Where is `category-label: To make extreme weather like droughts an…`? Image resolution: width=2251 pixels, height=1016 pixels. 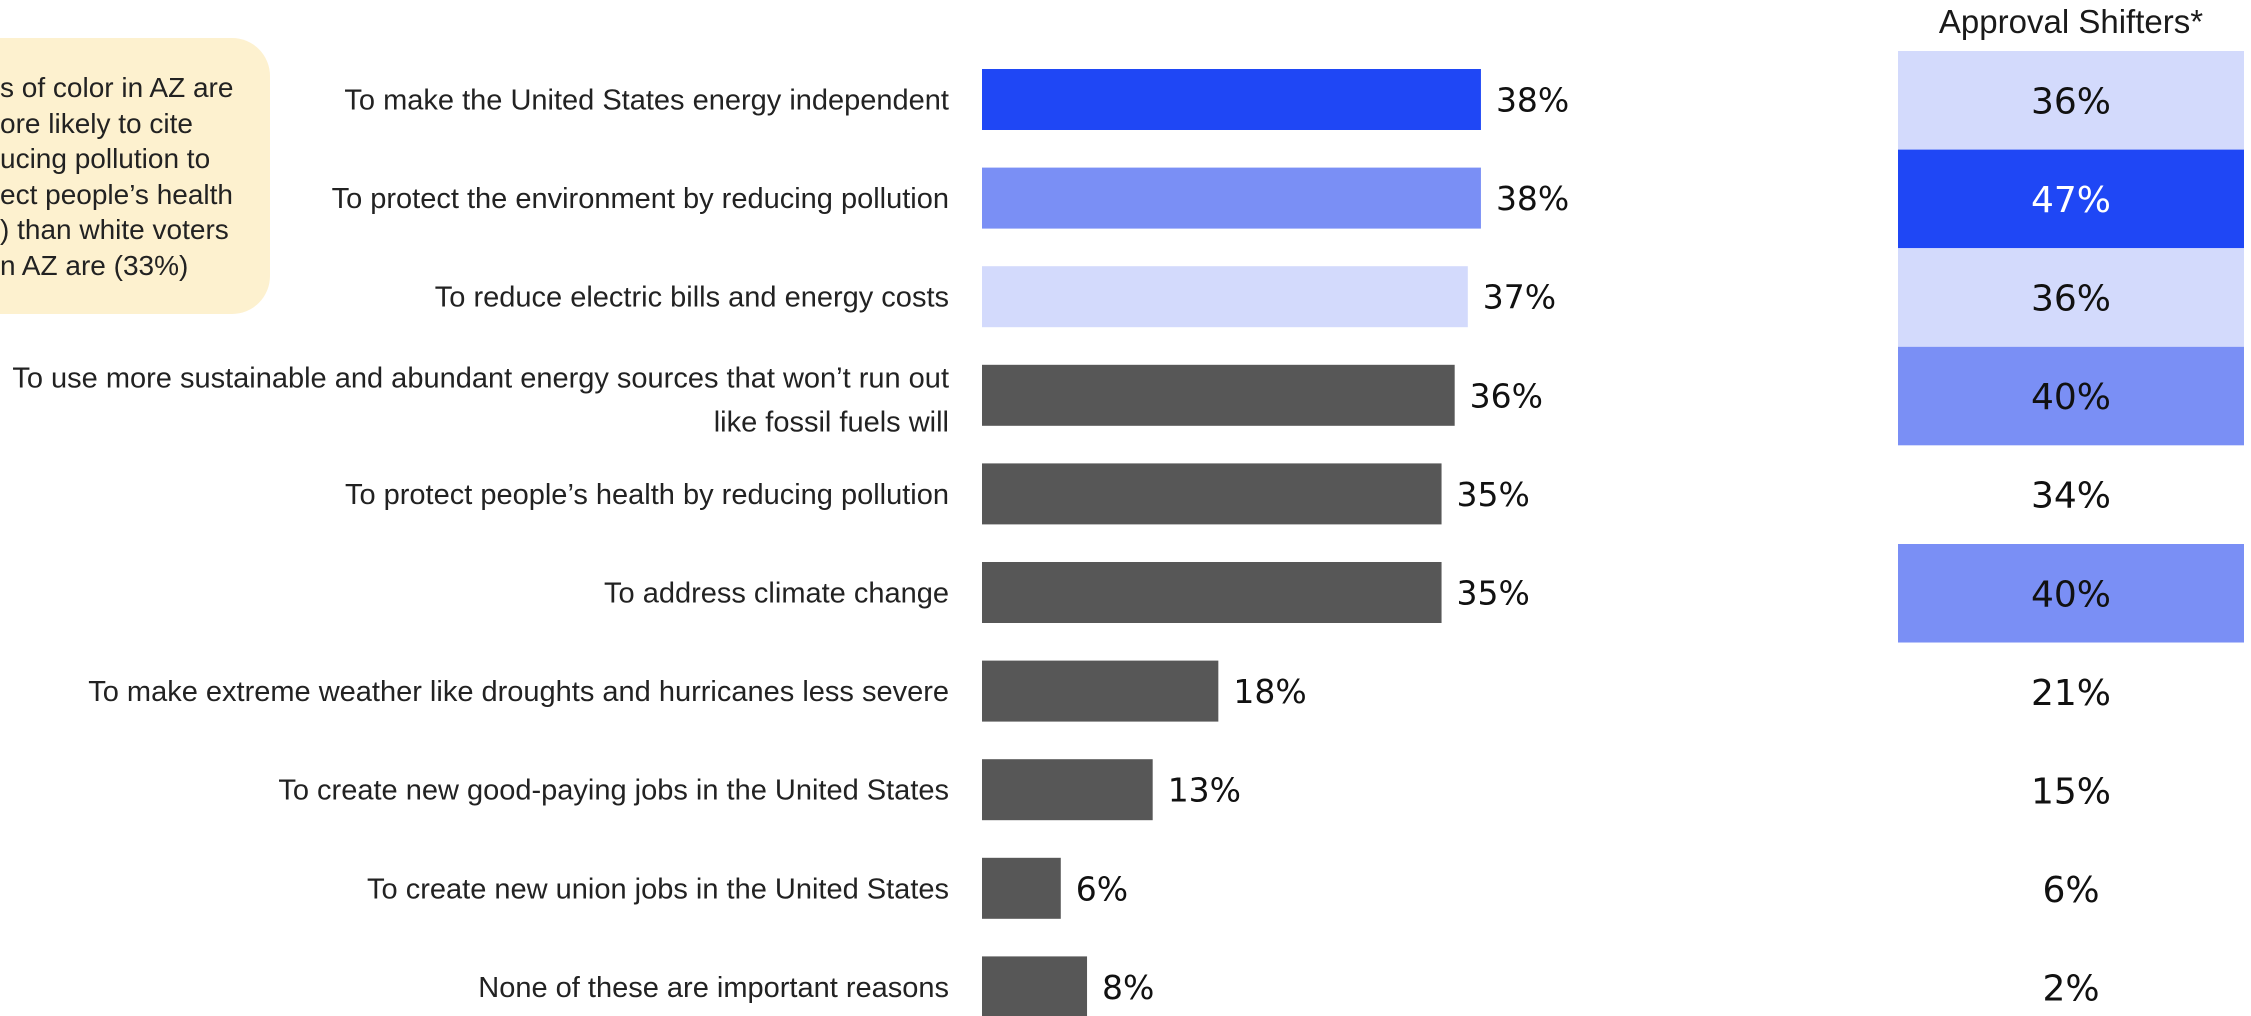
category-label: To make extreme weather like droughts an… is located at coordinates (518, 692).